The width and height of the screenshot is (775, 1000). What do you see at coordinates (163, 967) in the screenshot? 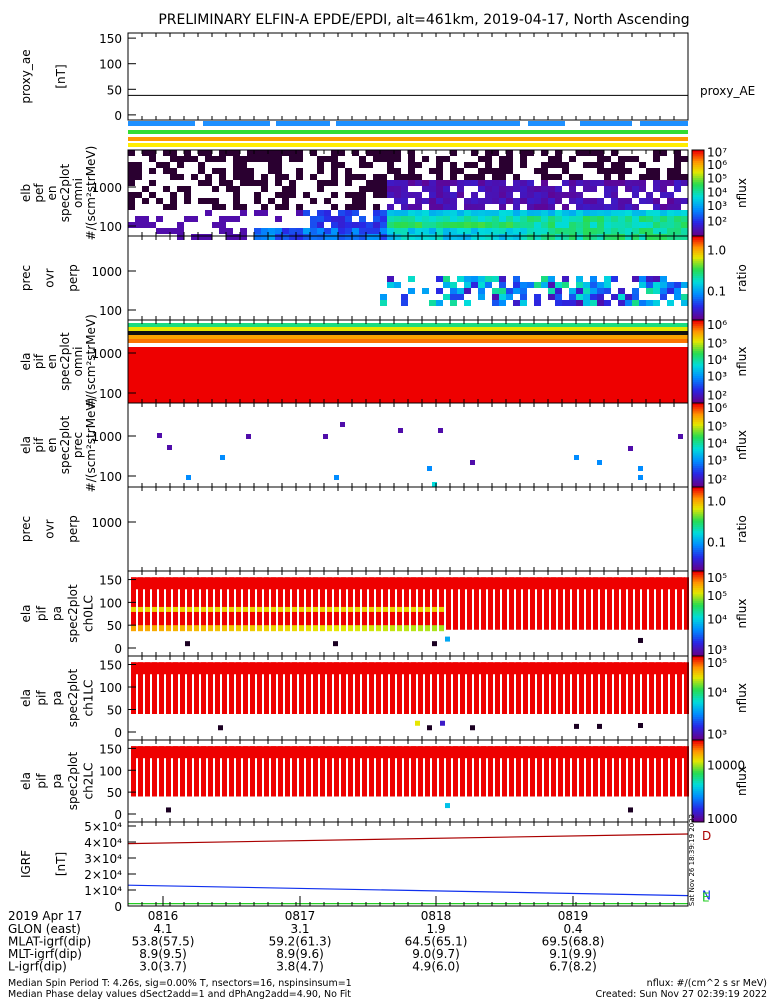
I see `ephemeris-value: 3.0(3.7)` at bounding box center [163, 967].